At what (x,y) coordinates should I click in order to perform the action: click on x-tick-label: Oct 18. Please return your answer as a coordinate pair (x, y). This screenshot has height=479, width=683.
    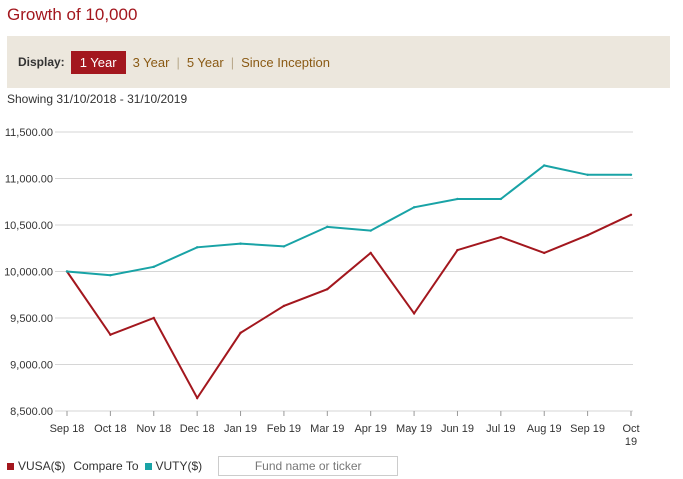
    Looking at the image, I should click on (110, 429).